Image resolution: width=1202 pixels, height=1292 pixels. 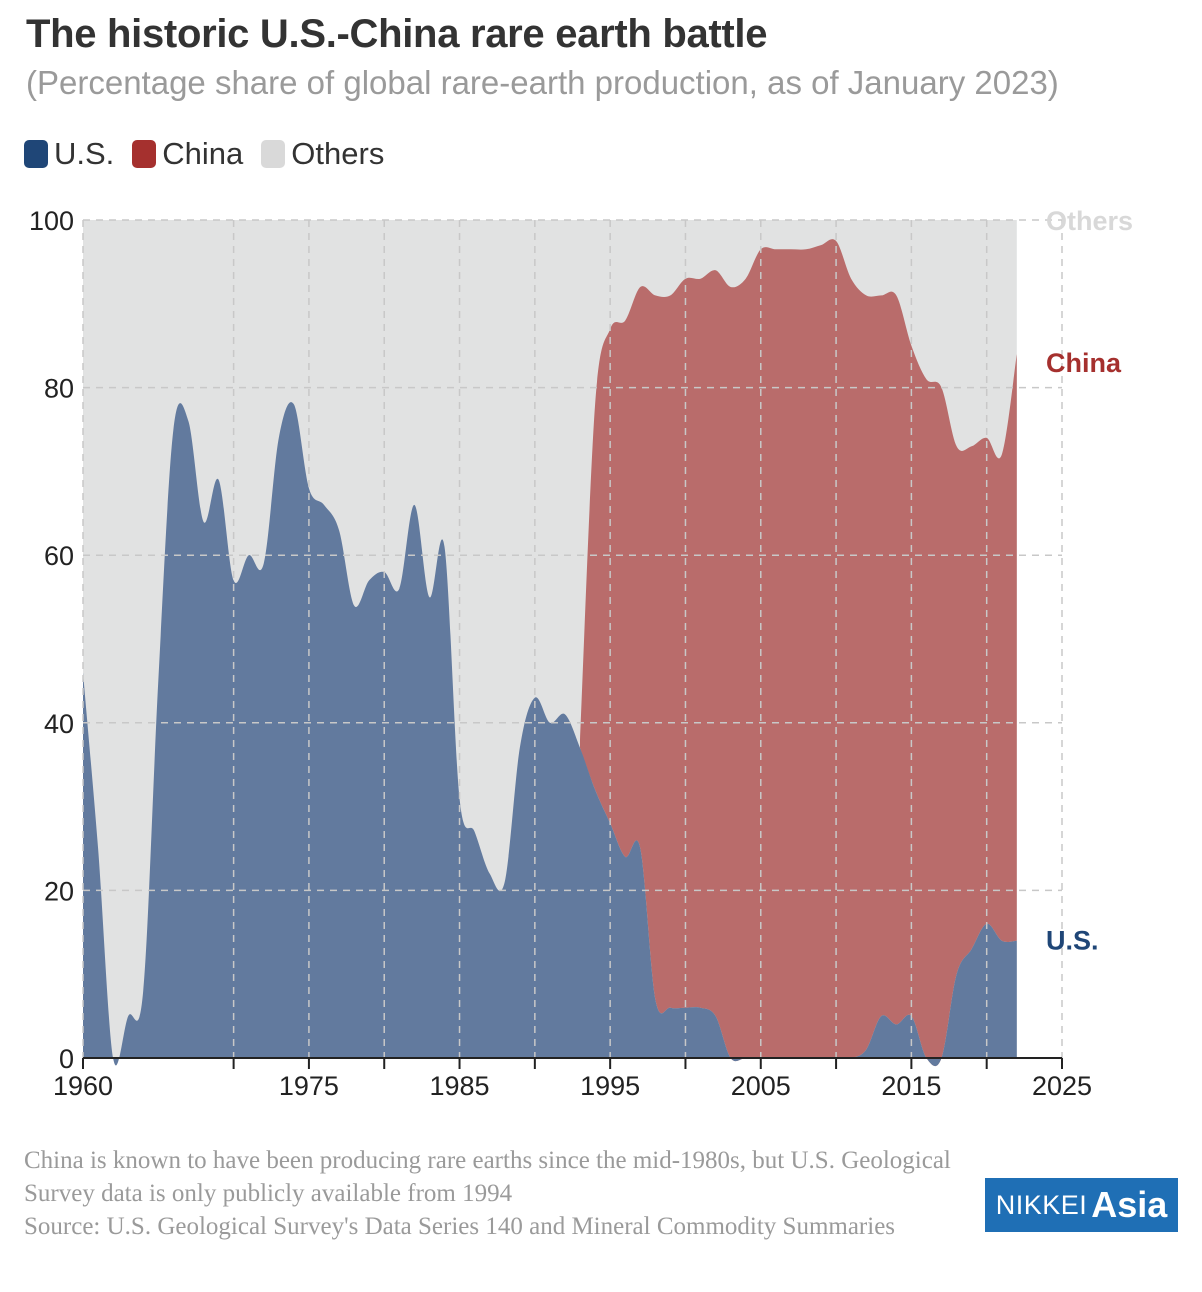 I want to click on y-tick-label: 40, so click(x=59, y=724).